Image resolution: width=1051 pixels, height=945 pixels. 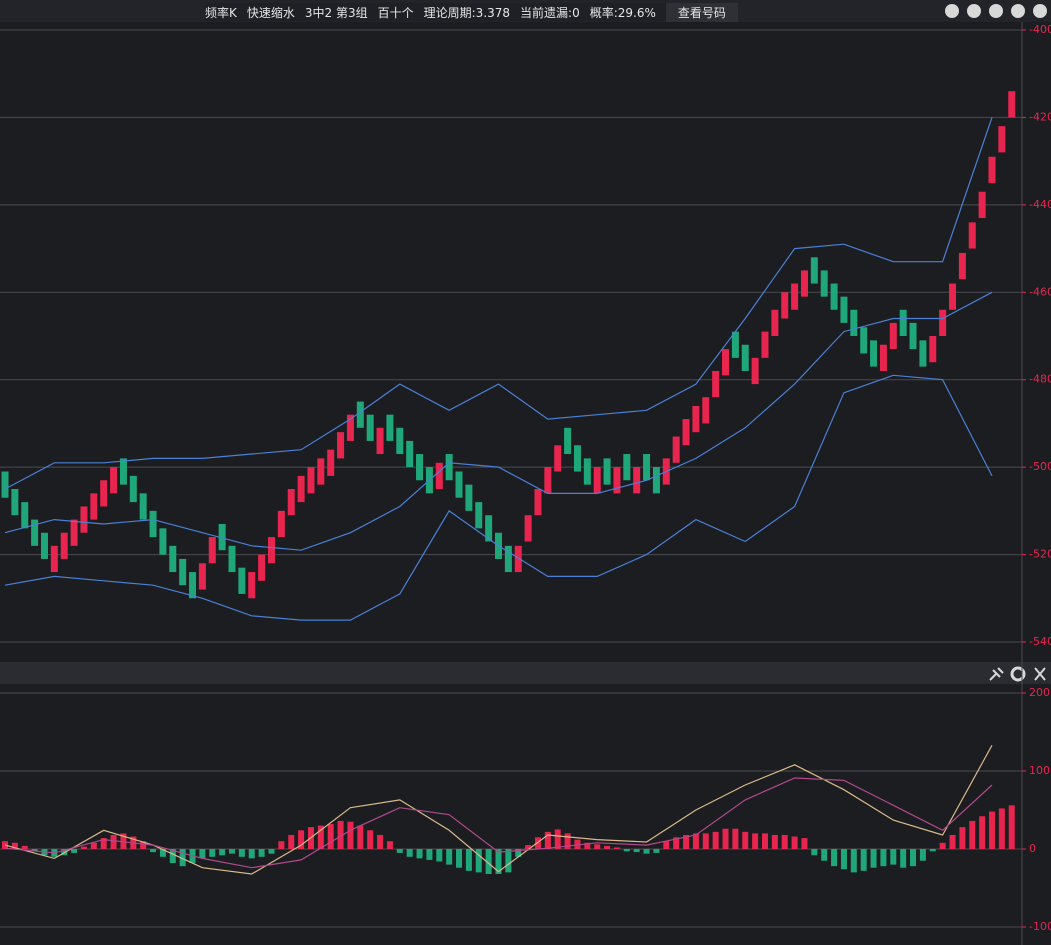 What do you see at coordinates (952, 11) in the screenshot?
I see `edit-icon` at bounding box center [952, 11].